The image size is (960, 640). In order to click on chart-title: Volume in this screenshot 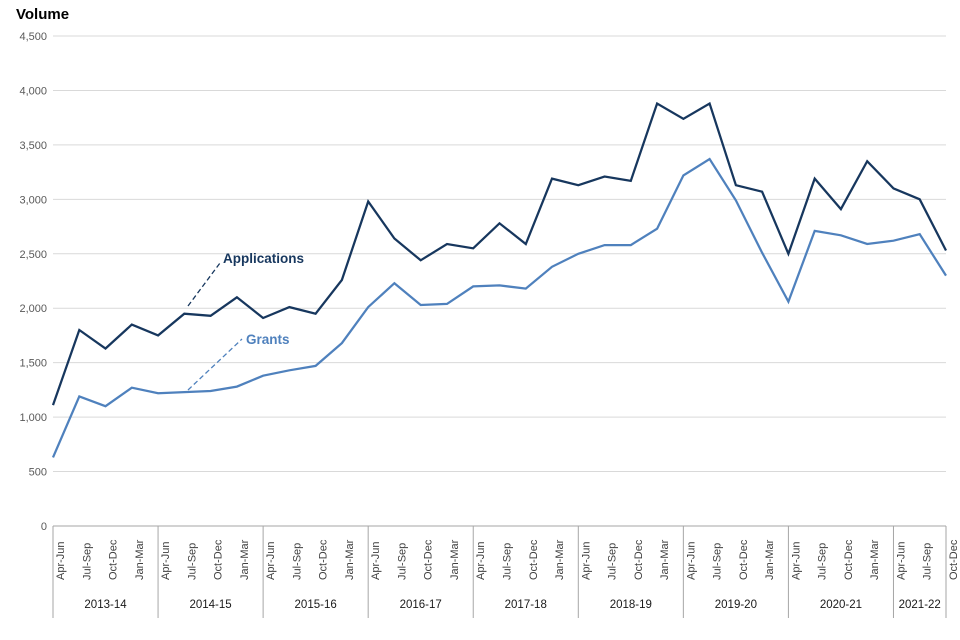, I will do `click(43, 14)`.